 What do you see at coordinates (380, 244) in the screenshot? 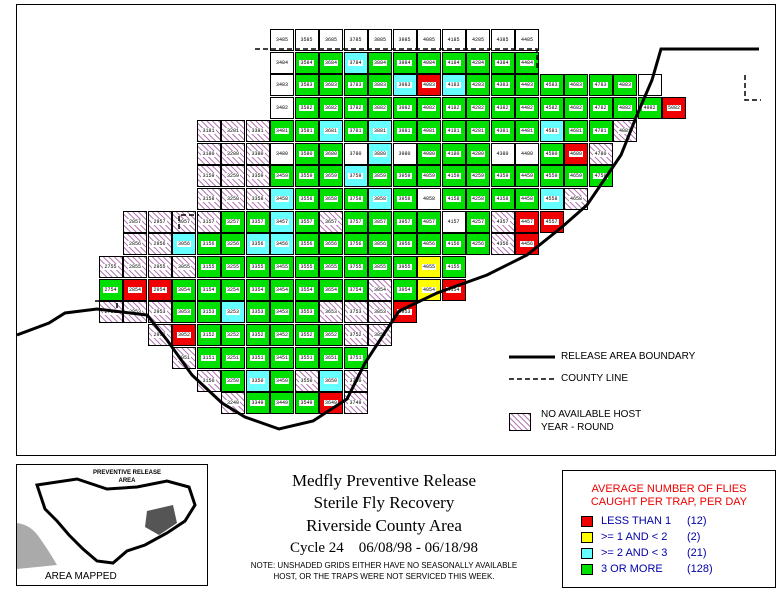
I see `grid-cell: 3856` at bounding box center [380, 244].